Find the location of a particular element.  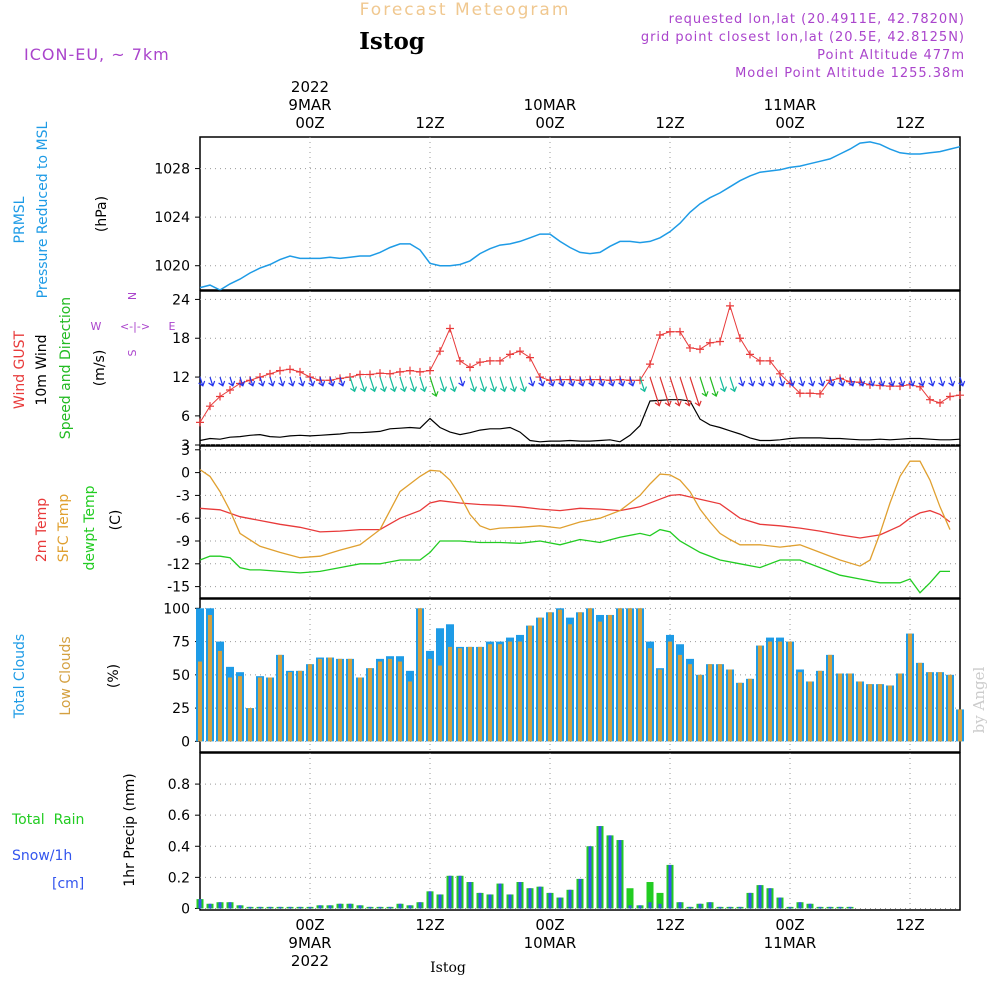

y-tick-label: 0 is located at coordinates (185, 742).